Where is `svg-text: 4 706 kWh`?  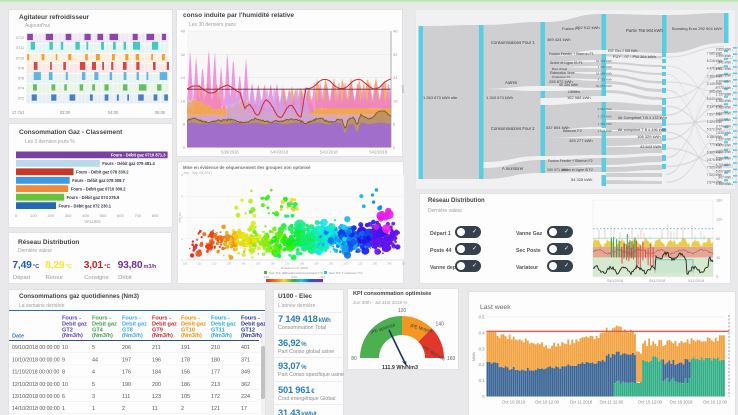 svg-text: 4 706 kWh is located at coordinates (723, 165).